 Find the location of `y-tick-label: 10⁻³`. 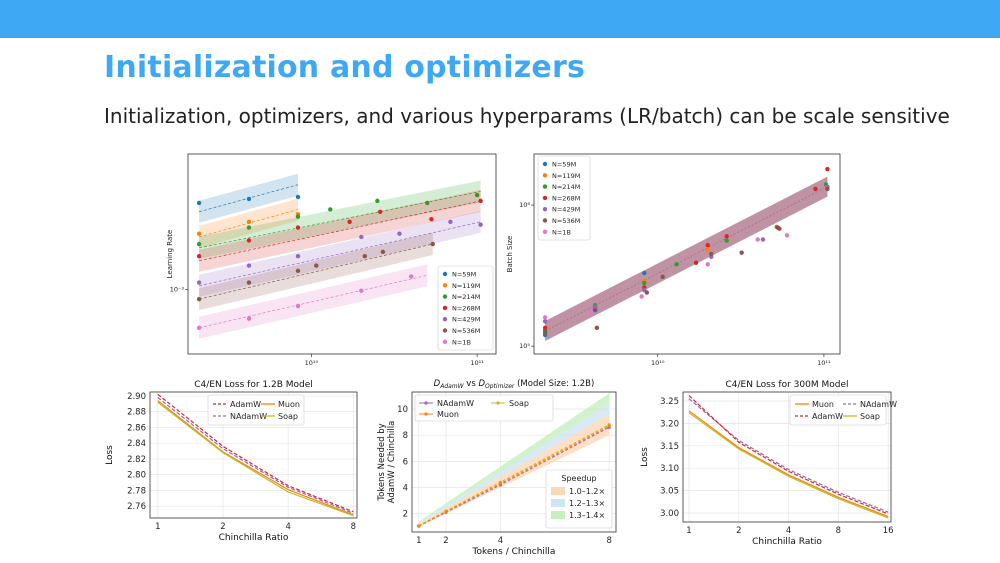

y-tick-label: 10⁻³ is located at coordinates (177, 289).